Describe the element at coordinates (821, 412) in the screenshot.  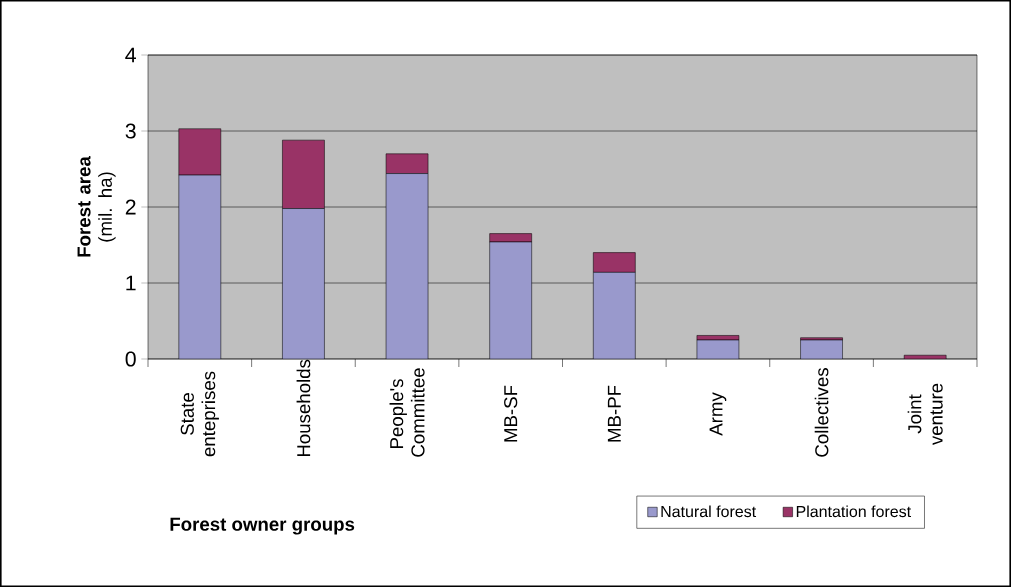
I see `x-tick-label: Collectives` at that location.